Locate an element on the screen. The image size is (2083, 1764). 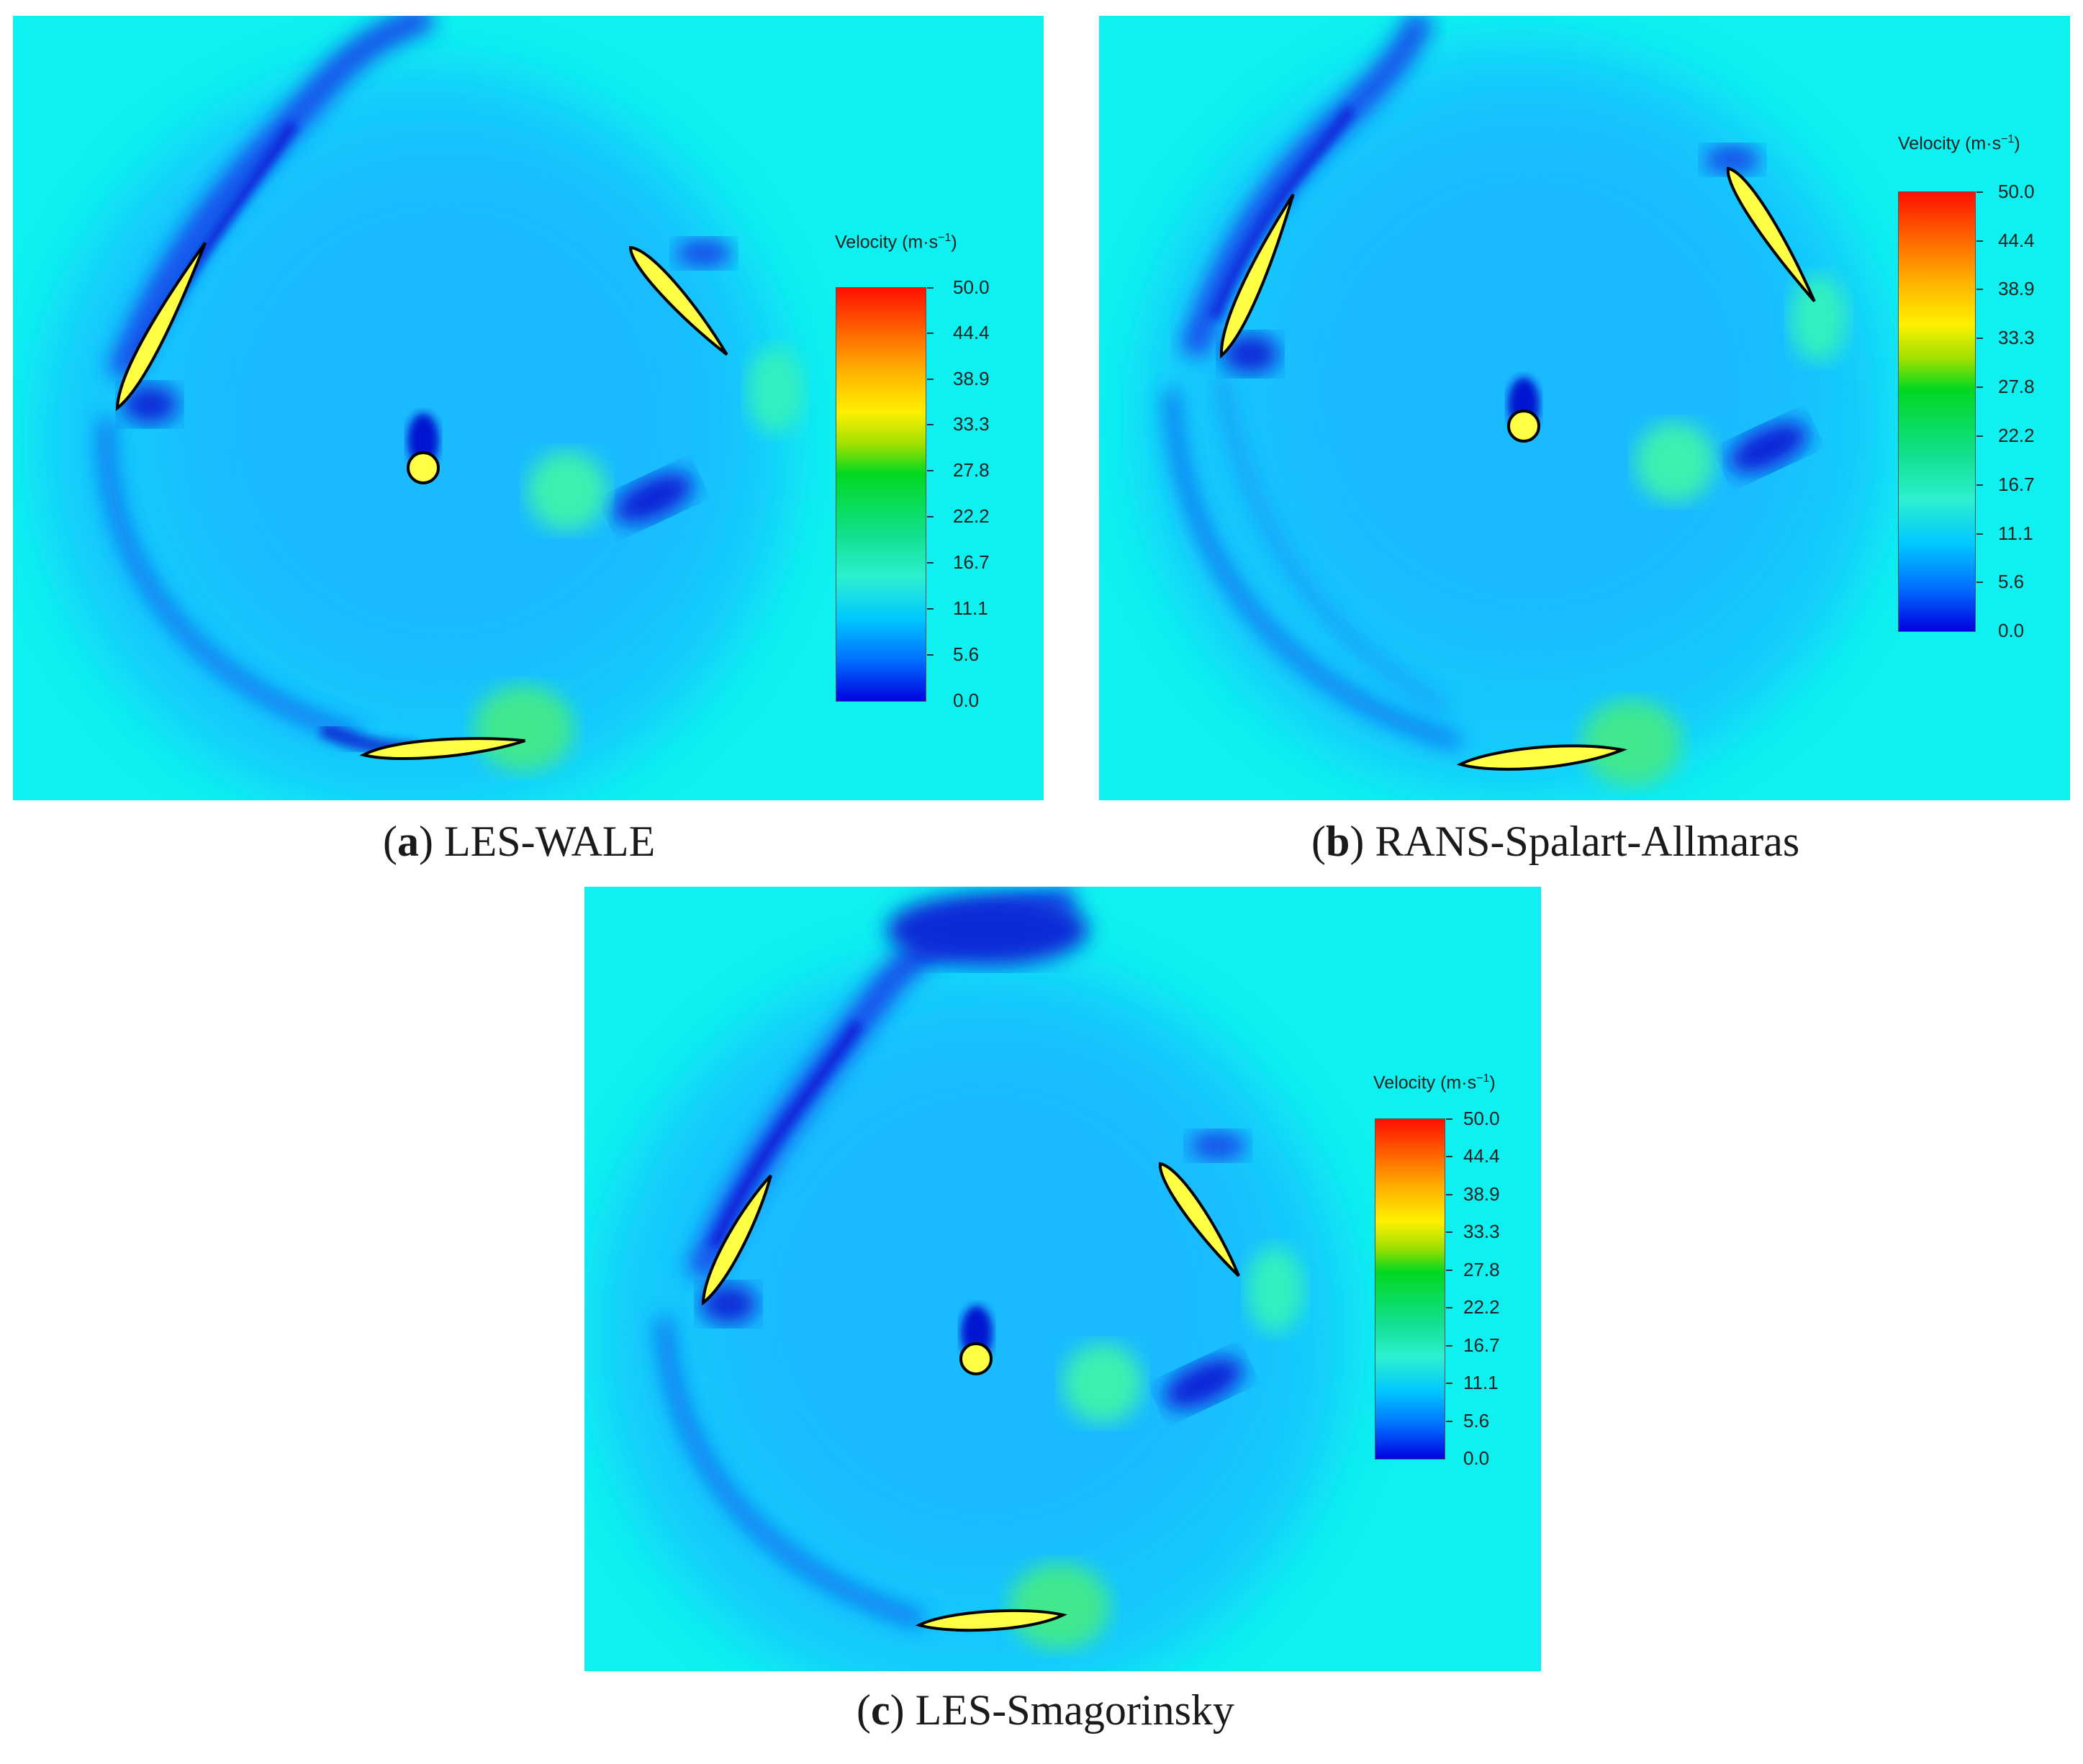
colorbar-title-c: Velocity (m·s−1) is located at coordinates (1434, 1082).